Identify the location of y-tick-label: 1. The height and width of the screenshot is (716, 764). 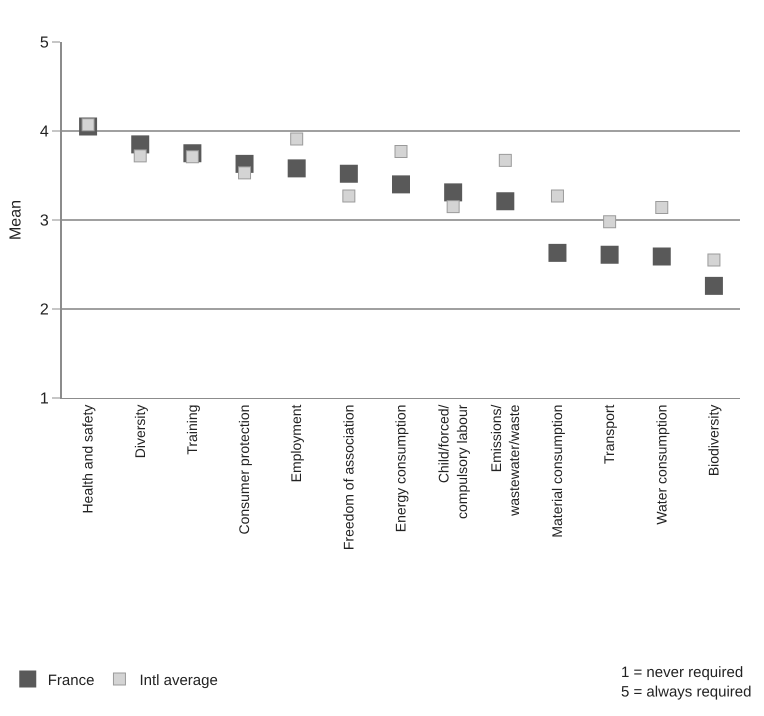
(44, 399).